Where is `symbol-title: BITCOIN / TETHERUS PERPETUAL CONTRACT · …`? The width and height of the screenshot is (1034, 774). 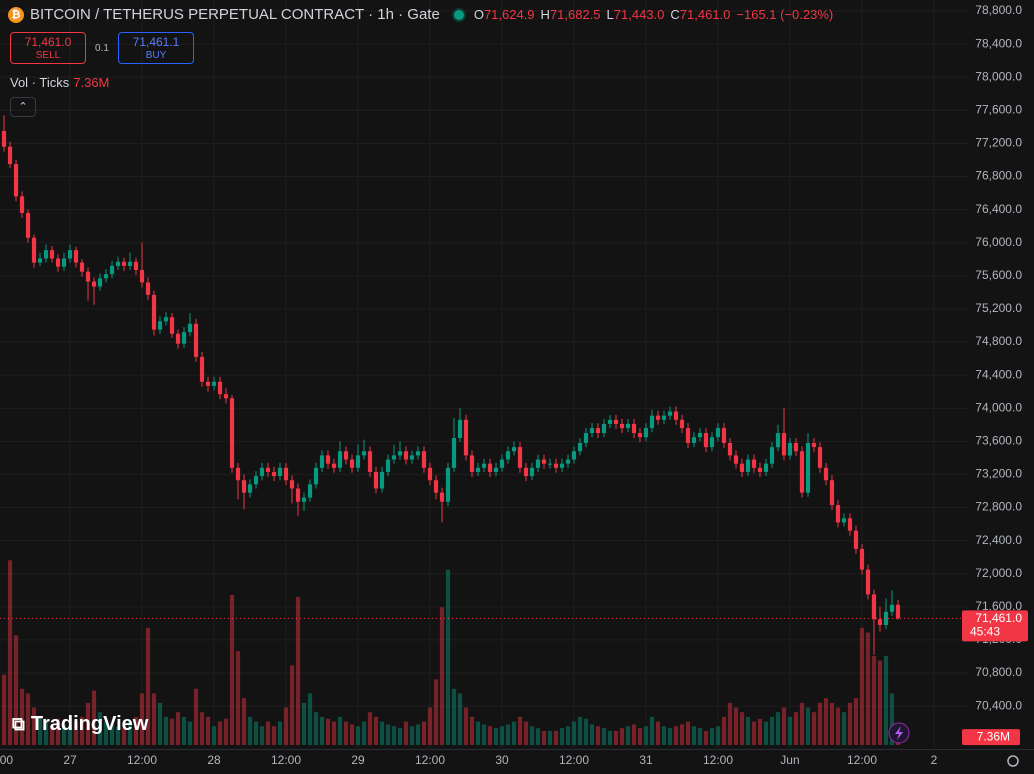 symbol-title: BITCOIN / TETHERUS PERPETUAL CONTRACT · … is located at coordinates (235, 14).